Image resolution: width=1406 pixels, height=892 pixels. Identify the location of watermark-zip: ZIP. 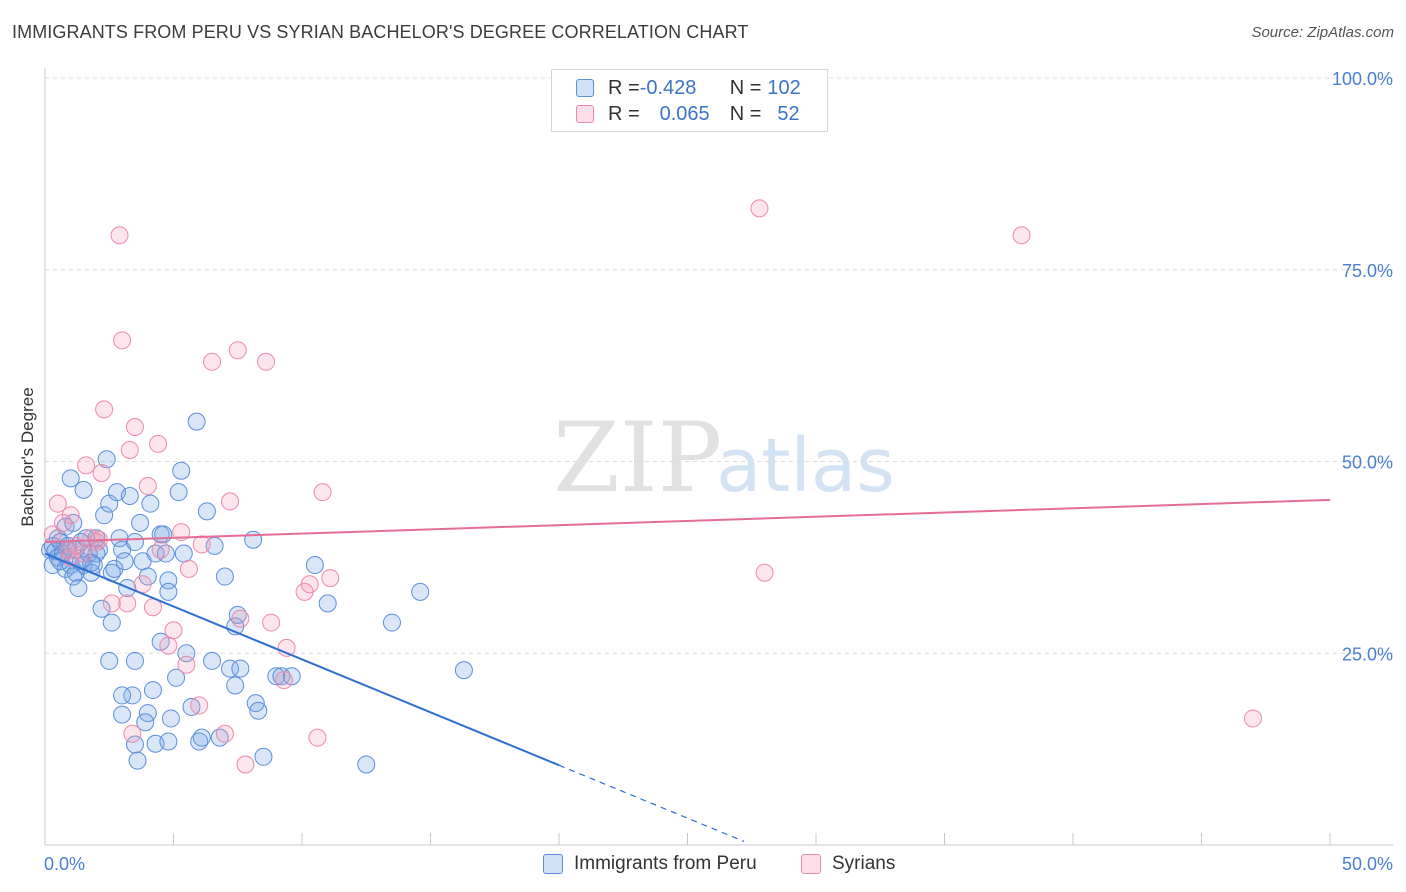
(637, 458).